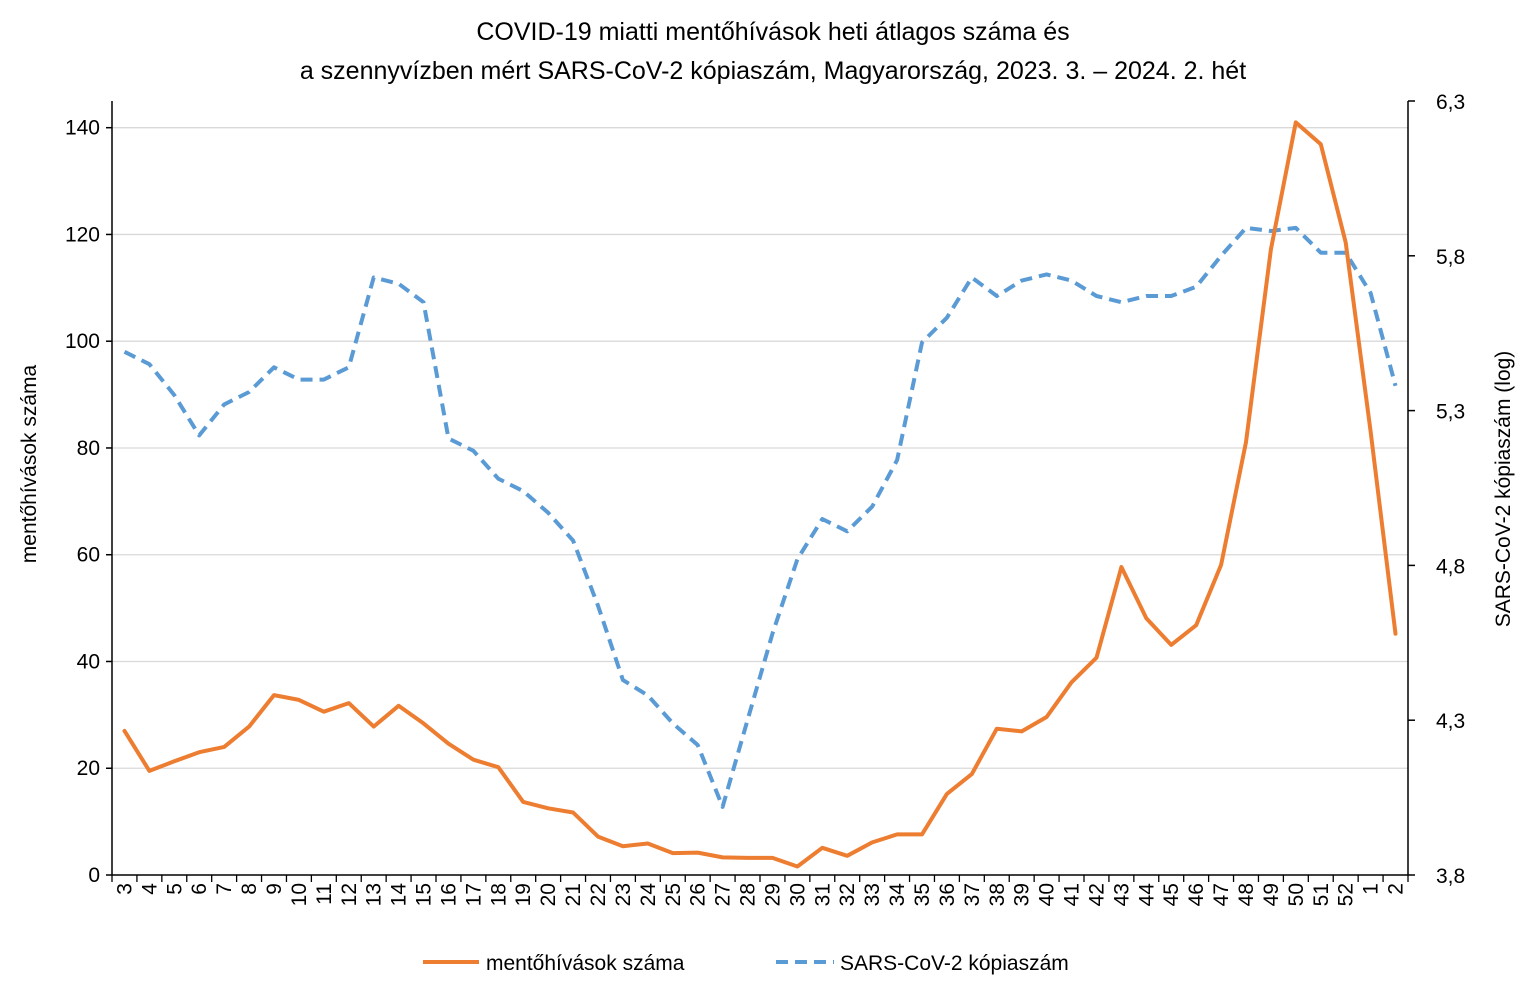 Image resolution: width=1527 pixels, height=997 pixels. I want to click on x-tick-label: 14, so click(399, 895).